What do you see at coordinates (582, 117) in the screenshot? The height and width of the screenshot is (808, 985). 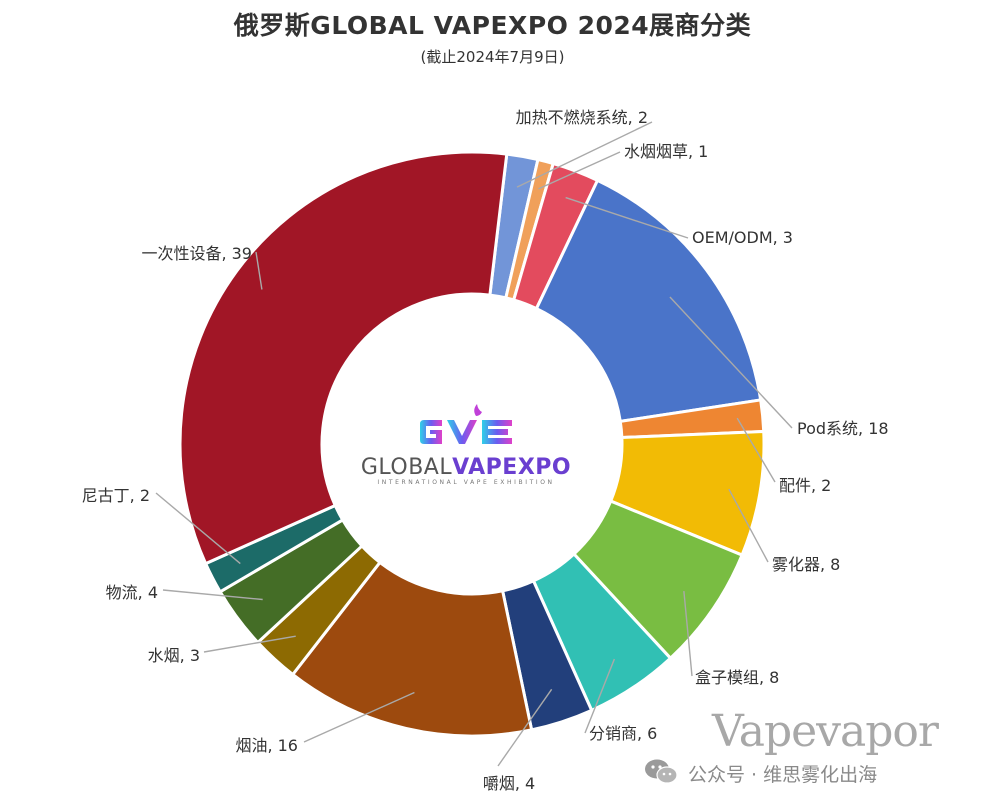 I see `slice-label-0: 加热不燃烧系统, 2` at bounding box center [582, 117].